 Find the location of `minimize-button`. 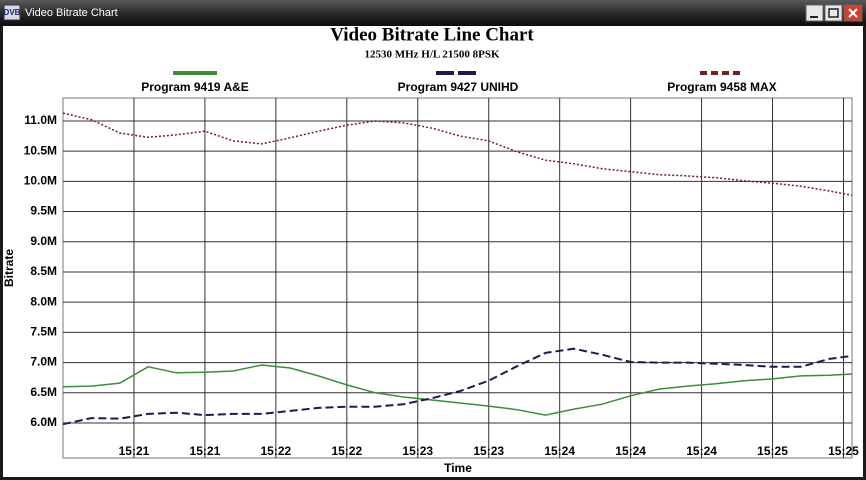

minimize-button is located at coordinates (814, 13).